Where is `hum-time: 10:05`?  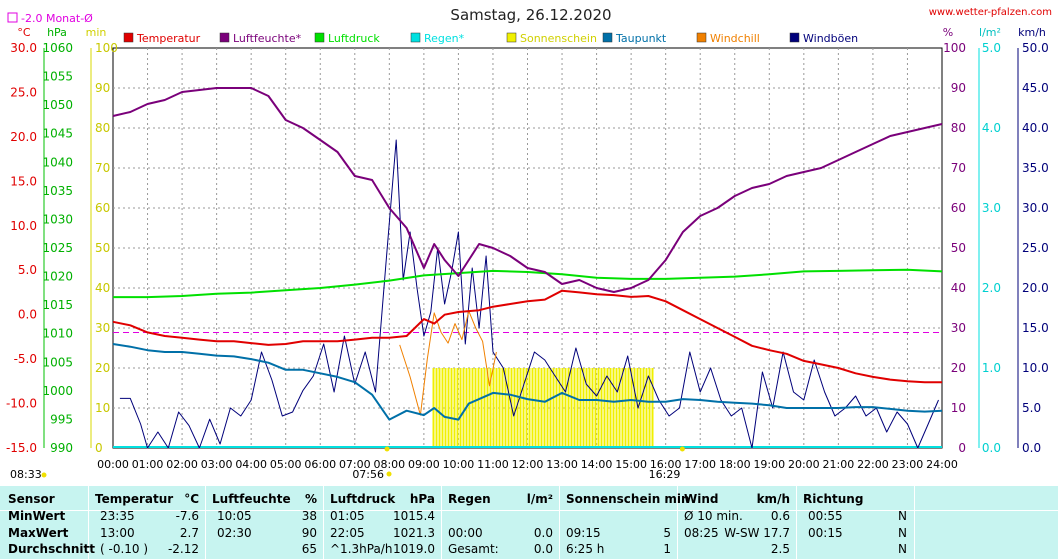
hum-time: 10:05 is located at coordinates (234, 516).